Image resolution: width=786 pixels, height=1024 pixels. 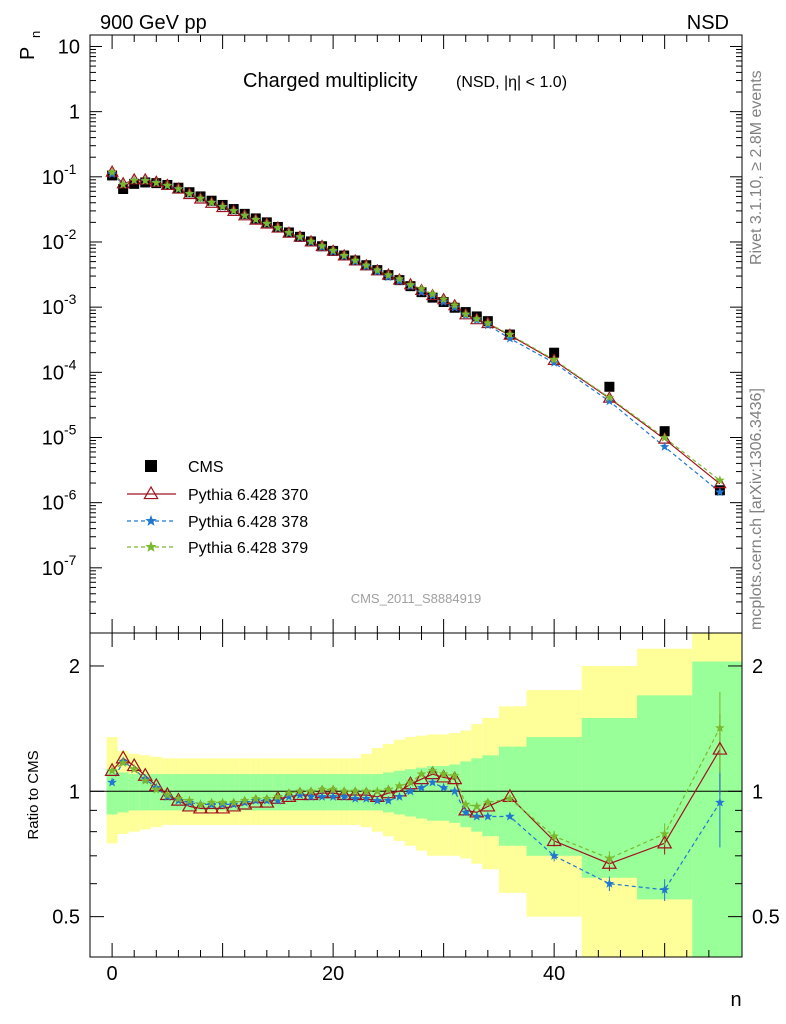 What do you see at coordinates (416, 598) in the screenshot?
I see `watermark-label: CMS_2011_S8884919` at bounding box center [416, 598].